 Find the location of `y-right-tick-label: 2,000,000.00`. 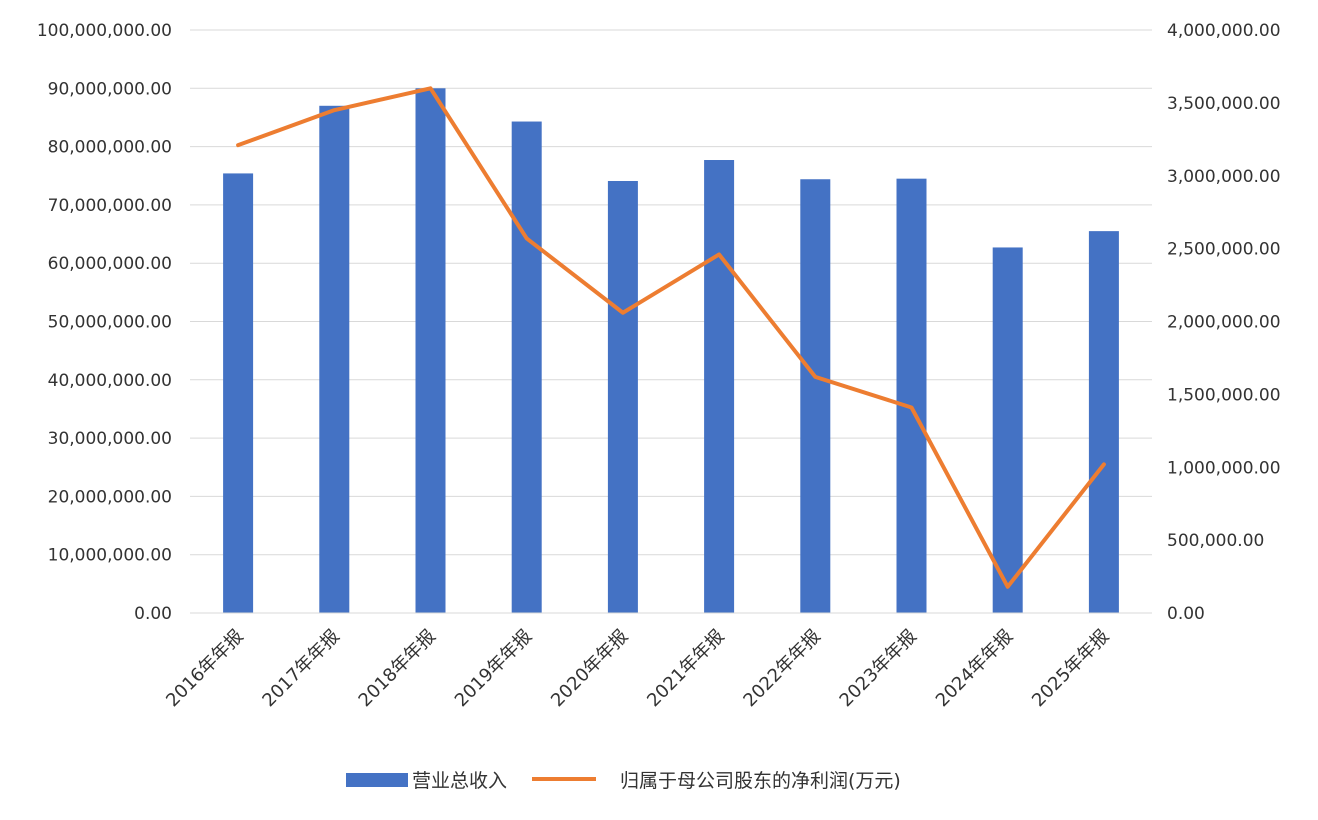

y-right-tick-label: 2,000,000.00 is located at coordinates (1224, 323).